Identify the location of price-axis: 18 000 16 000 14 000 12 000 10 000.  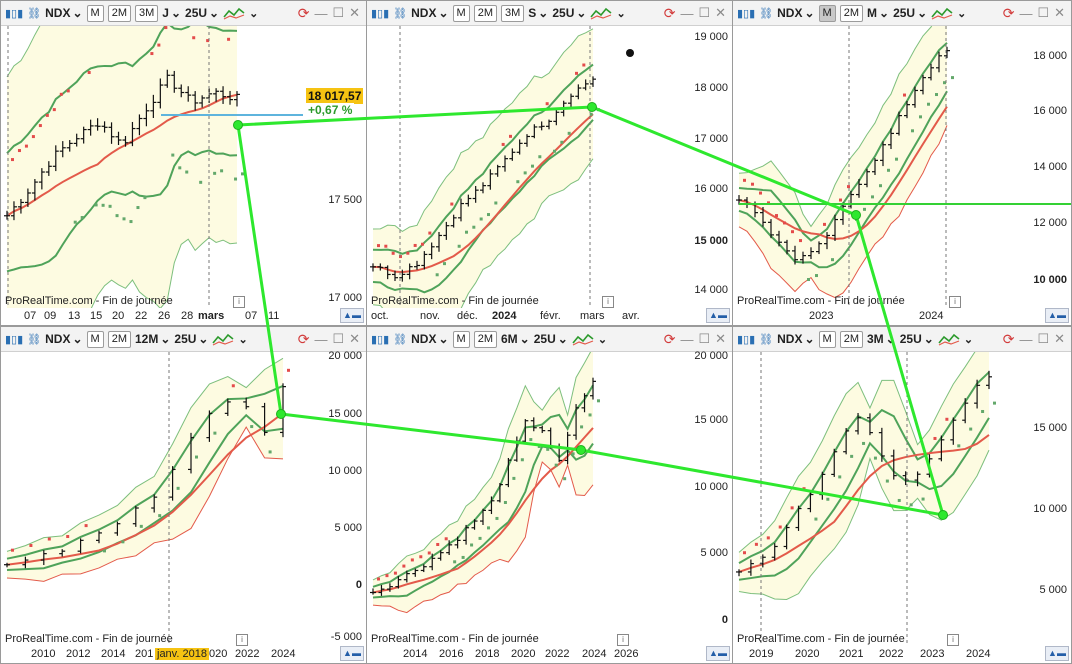
(1045, 168).